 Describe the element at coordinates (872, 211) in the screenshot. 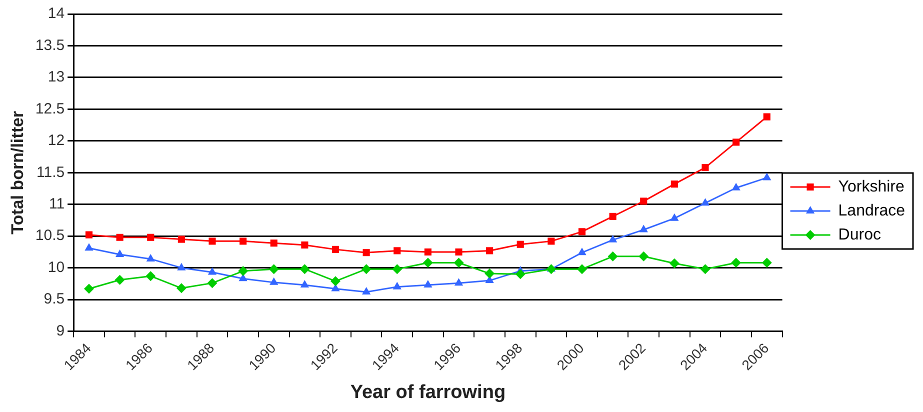

I see `legend-label: Landrace` at that location.